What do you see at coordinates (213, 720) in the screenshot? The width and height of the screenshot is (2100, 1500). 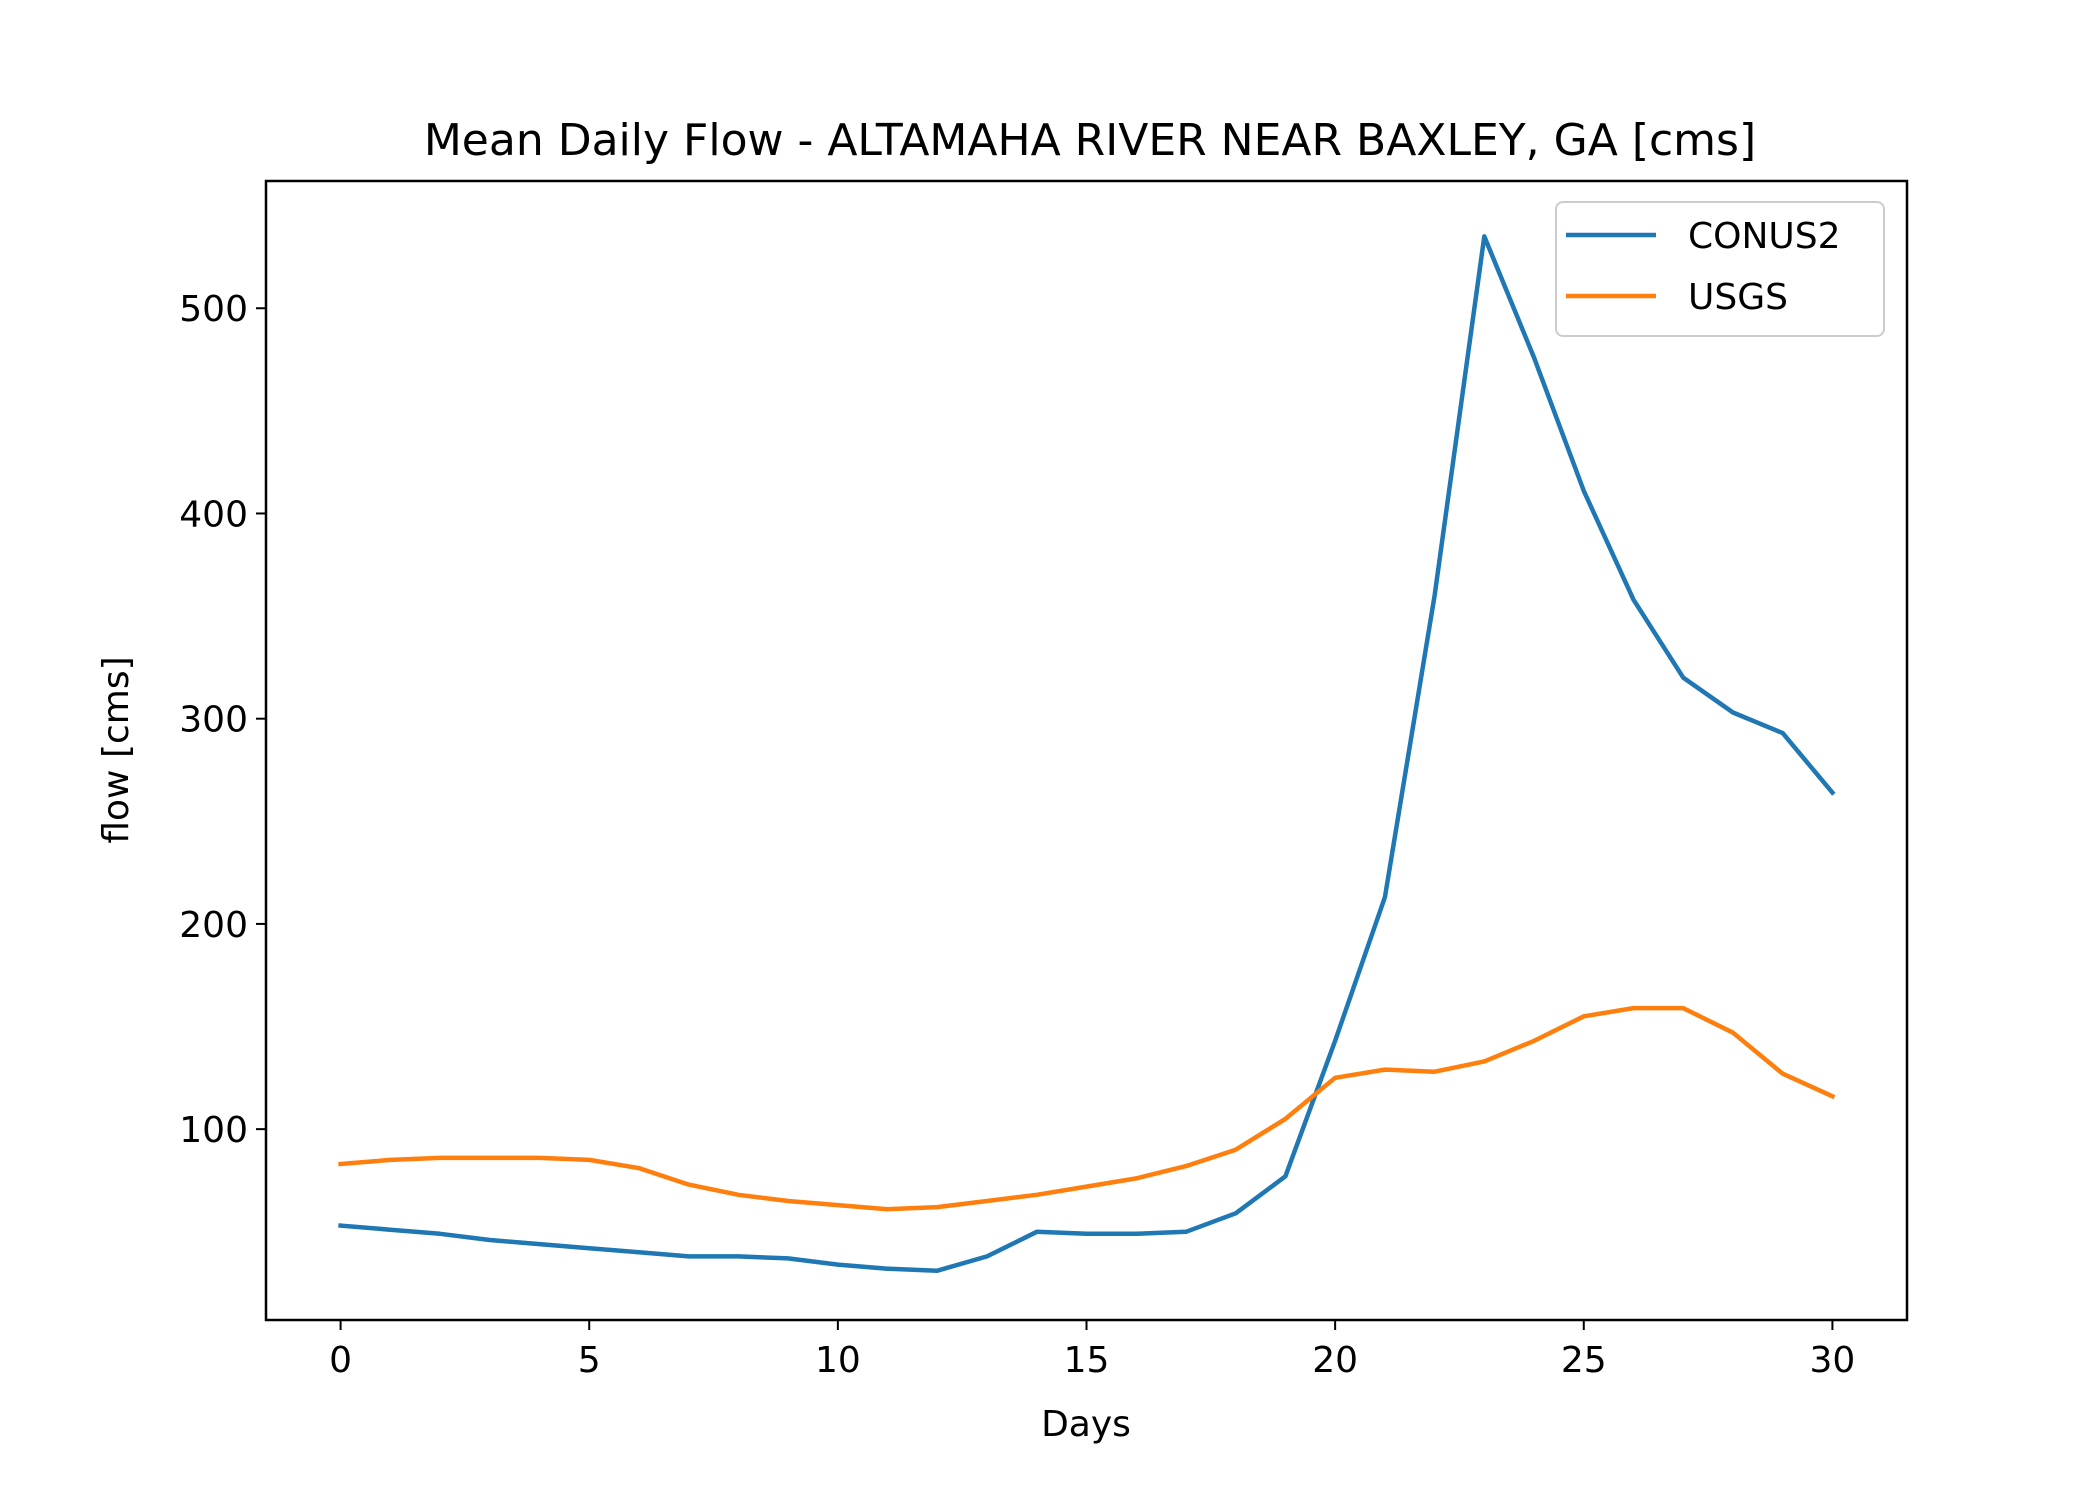 I see `y-tick-label: 300` at bounding box center [213, 720].